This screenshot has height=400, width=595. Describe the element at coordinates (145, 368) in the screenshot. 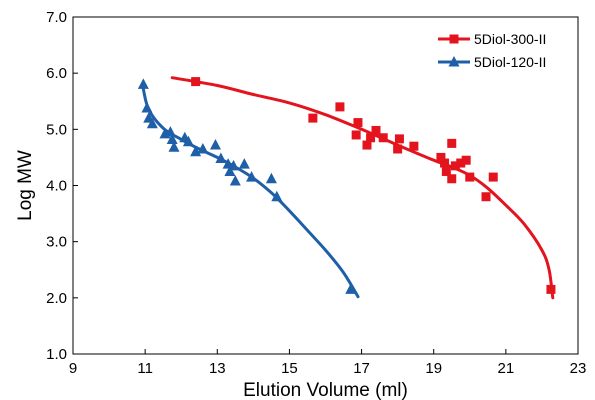

I see `x-tick-label: 11` at that location.